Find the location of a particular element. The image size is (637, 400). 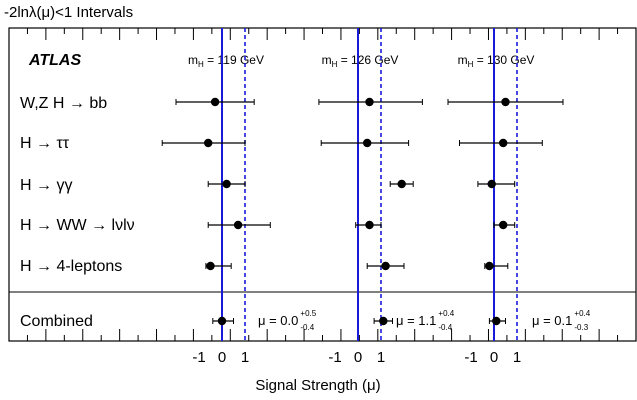

combined-result-label: μ = 0.0 +0.5 -0.4 is located at coordinates (287, 320).